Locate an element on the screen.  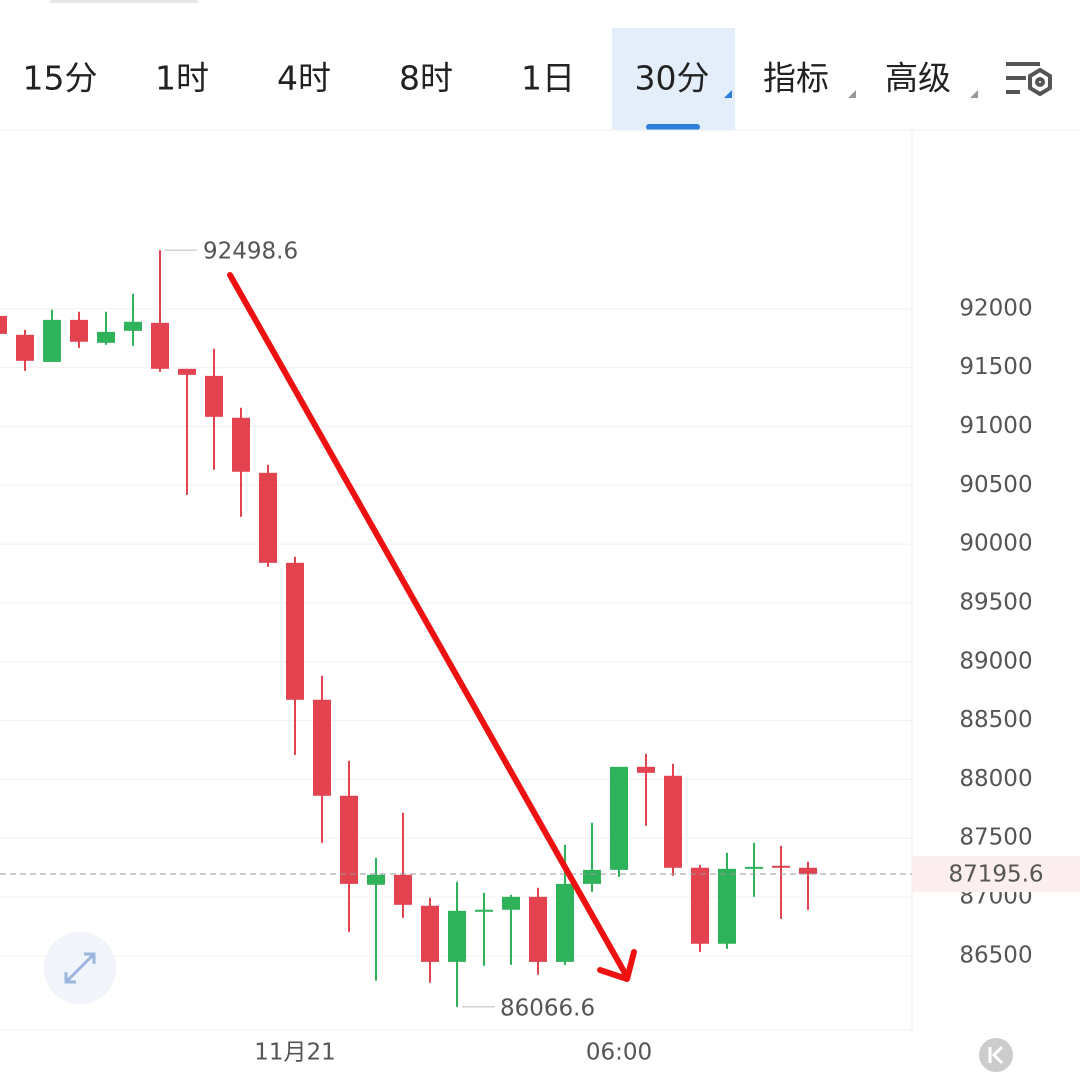
y-tick-label: 89000 is located at coordinates (995, 661).